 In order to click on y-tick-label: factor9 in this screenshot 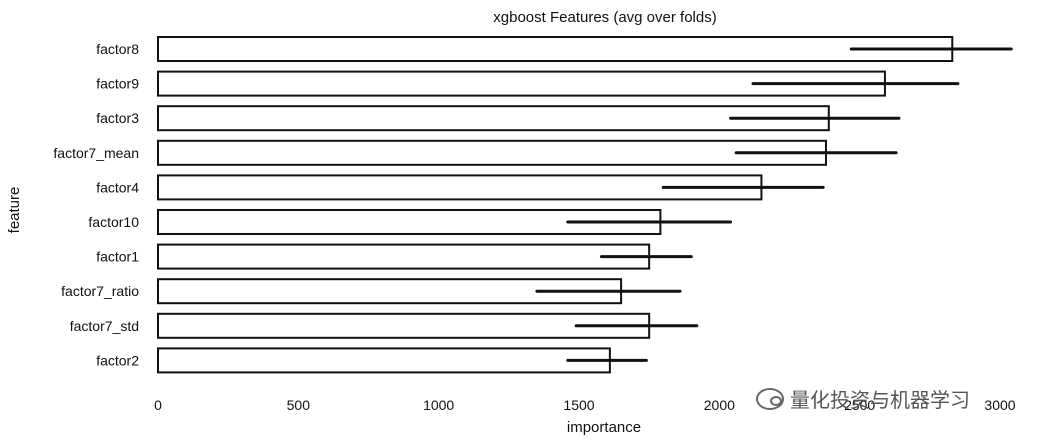, I will do `click(117, 84)`.